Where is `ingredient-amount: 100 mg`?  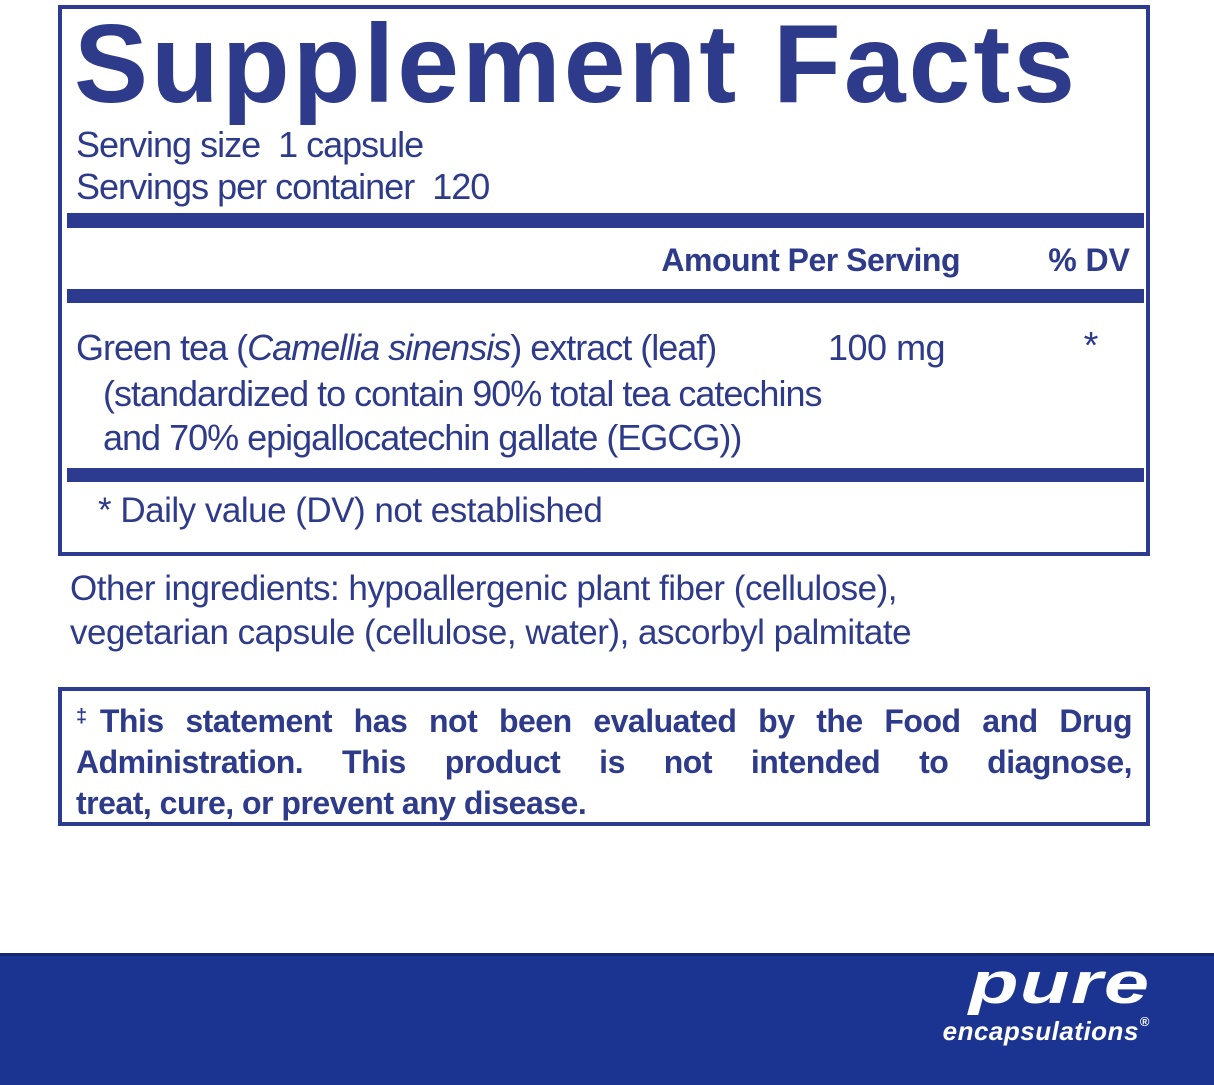
ingredient-amount: 100 mg is located at coordinates (887, 347).